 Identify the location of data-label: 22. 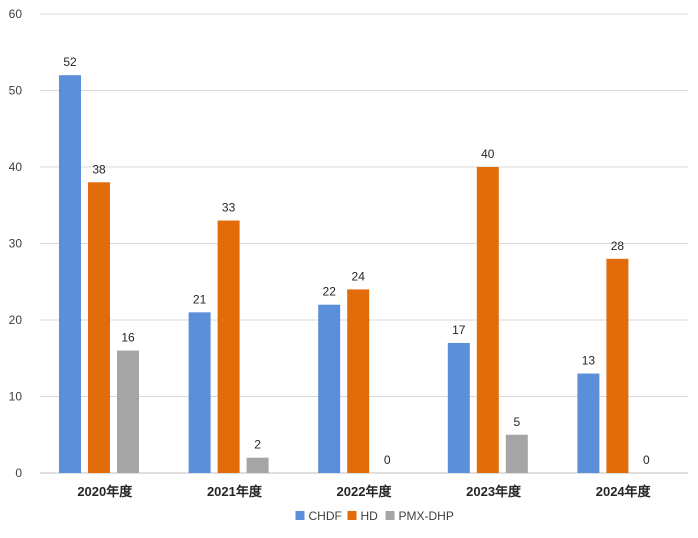
(330, 292).